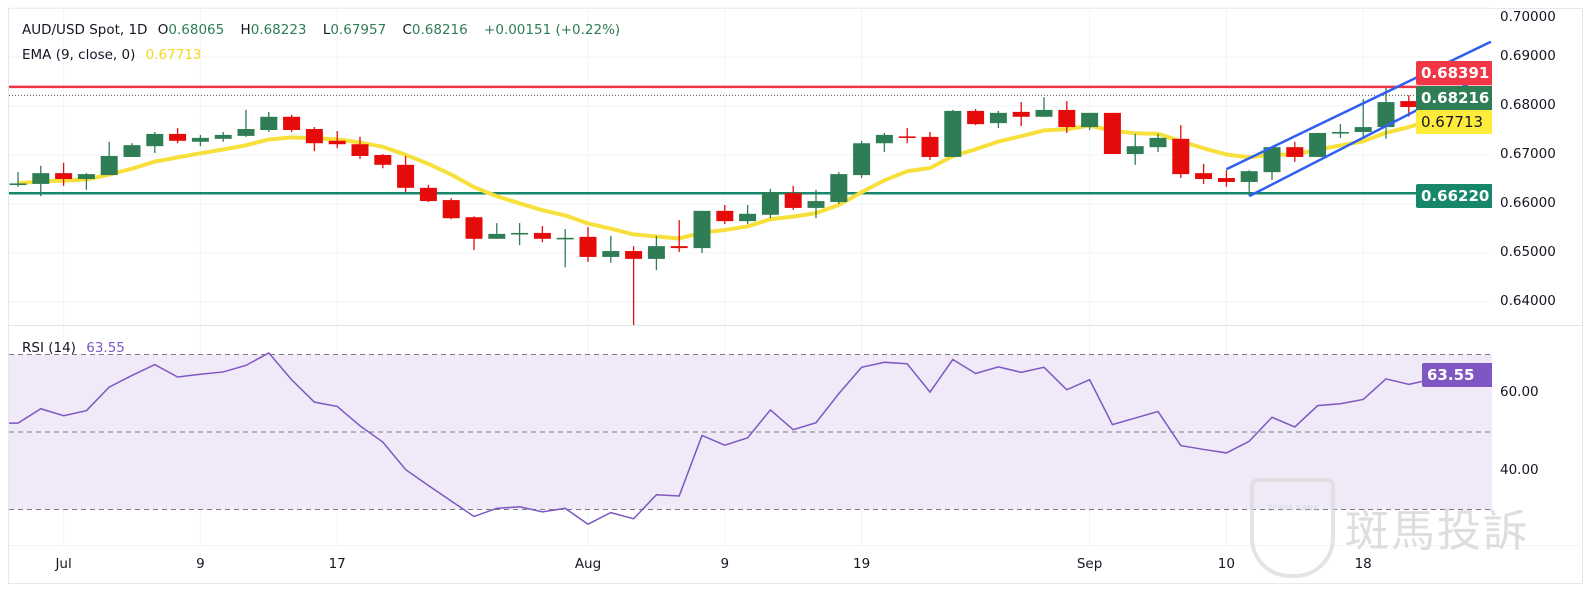  I want to click on close-label: C, so click(407, 30).